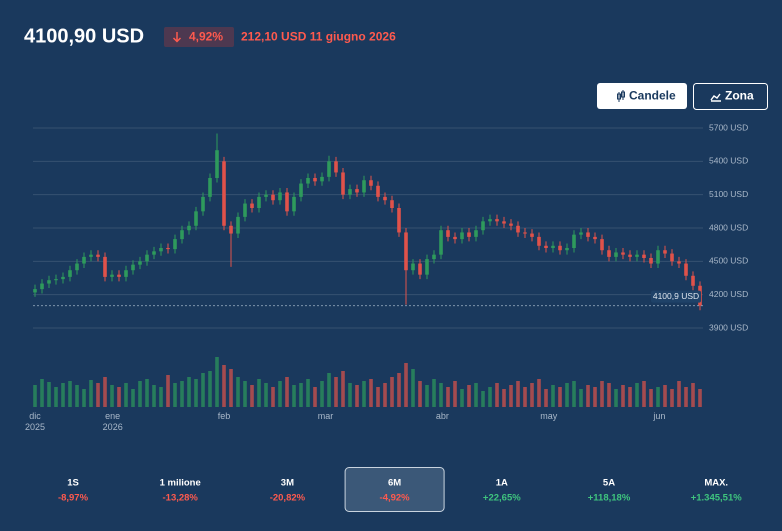 The image size is (782, 531). What do you see at coordinates (728, 294) in the screenshot?
I see `y-tick-label: 4200 USD` at bounding box center [728, 294].